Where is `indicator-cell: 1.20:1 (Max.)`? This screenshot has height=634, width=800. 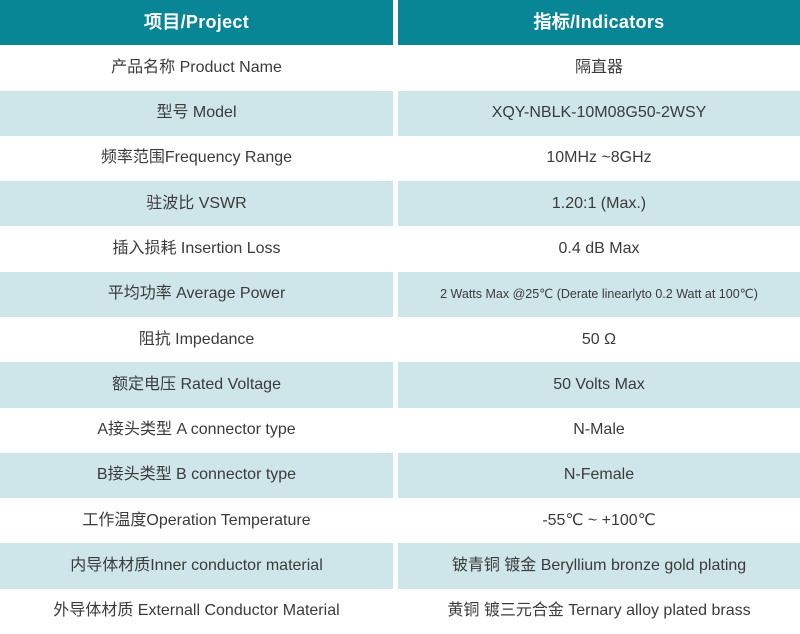 indicator-cell: 1.20:1 (Max.) is located at coordinates (599, 204).